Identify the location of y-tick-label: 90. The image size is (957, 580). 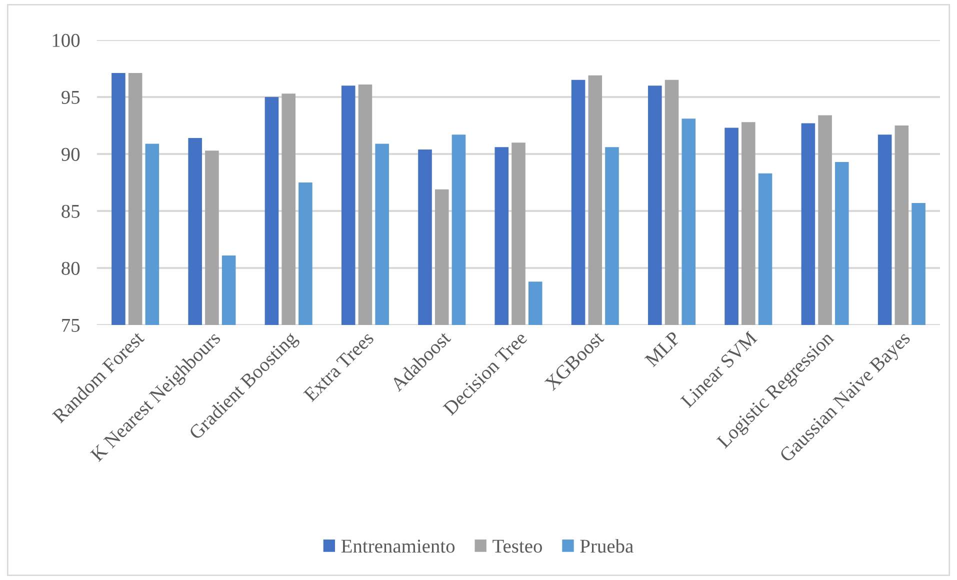
(71, 154).